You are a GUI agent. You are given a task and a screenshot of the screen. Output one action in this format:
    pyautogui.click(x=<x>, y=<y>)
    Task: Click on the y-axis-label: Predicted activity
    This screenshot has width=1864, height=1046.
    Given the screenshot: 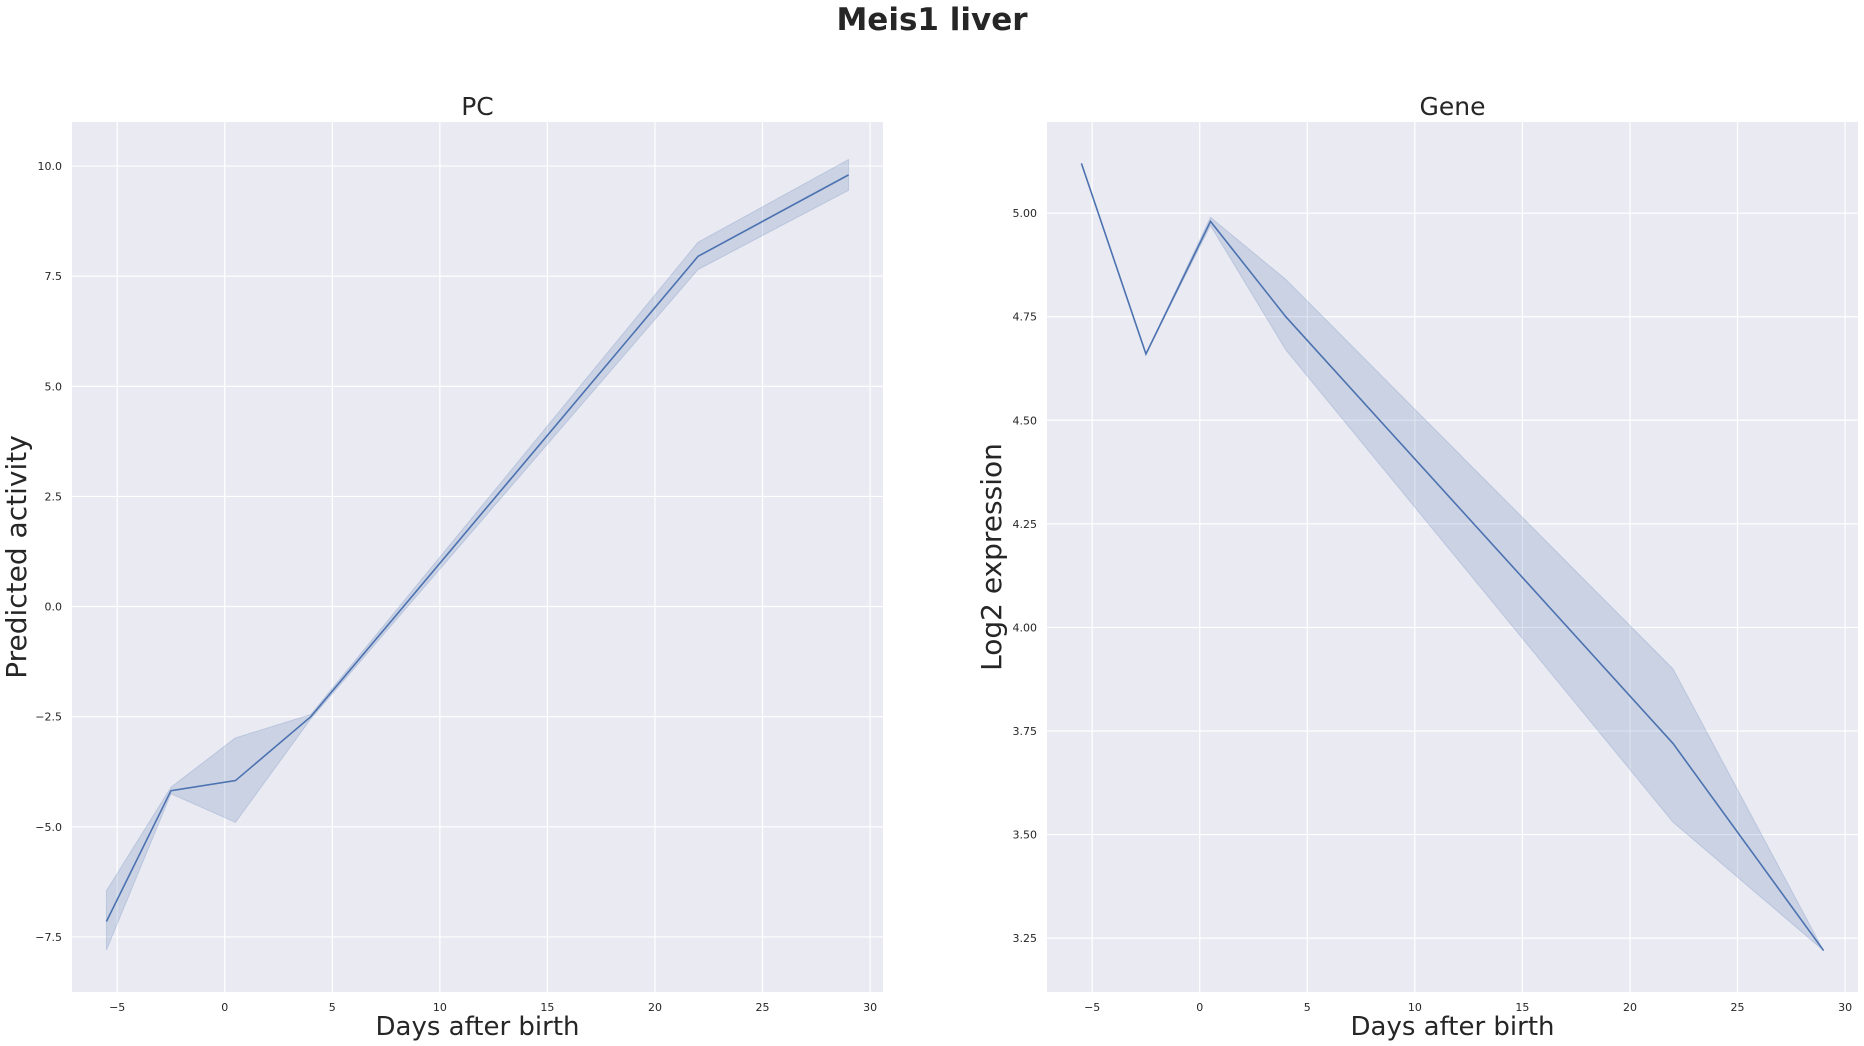 What is the action you would take?
    pyautogui.click(x=16, y=557)
    